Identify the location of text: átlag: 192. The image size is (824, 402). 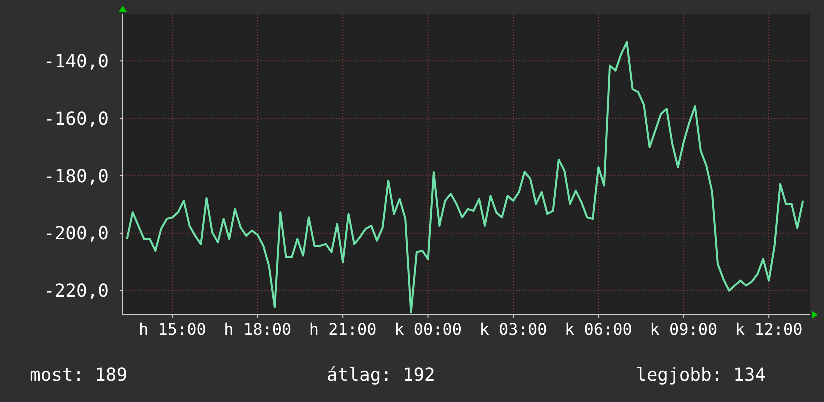
(381, 375).